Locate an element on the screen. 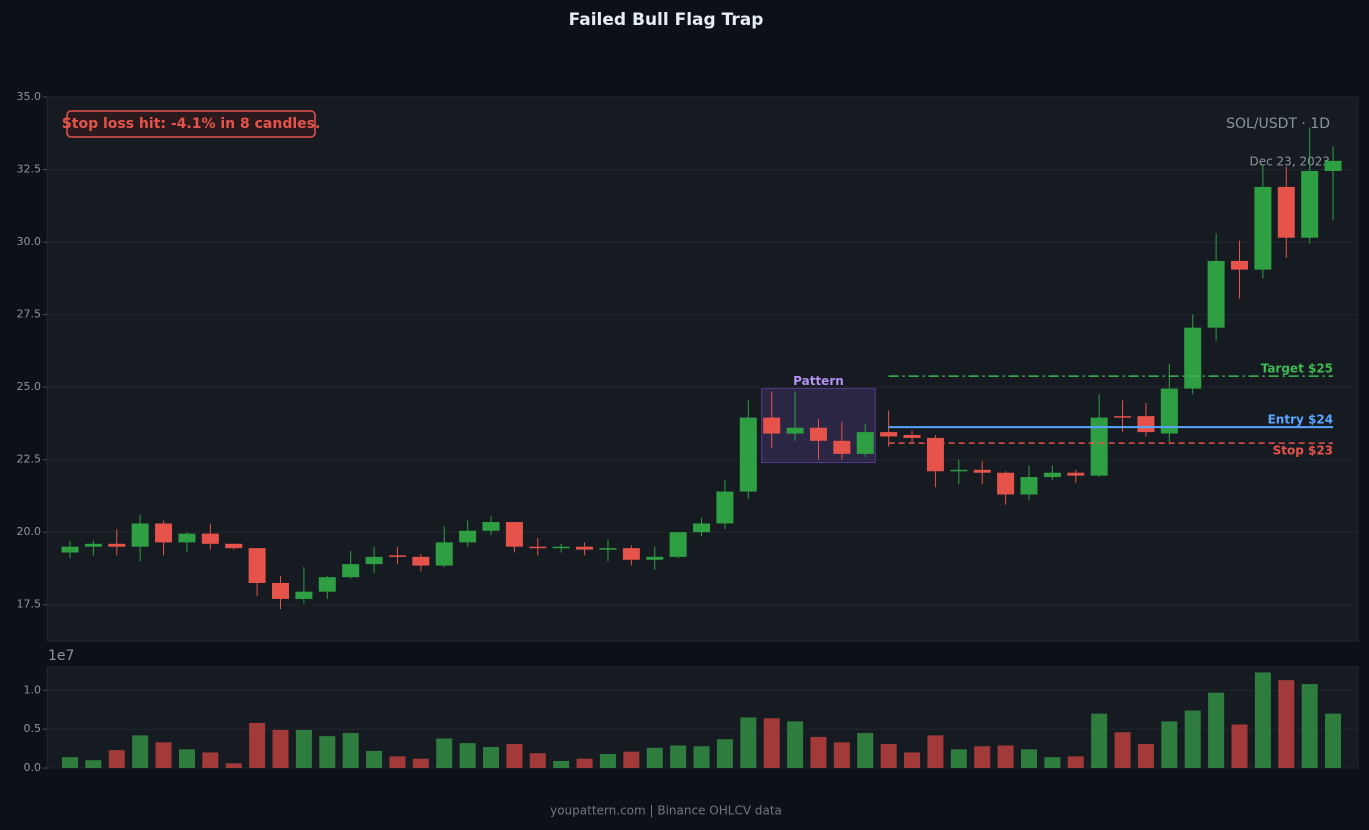 The width and height of the screenshot is (1369, 830). annotation-box is located at coordinates (191, 124).